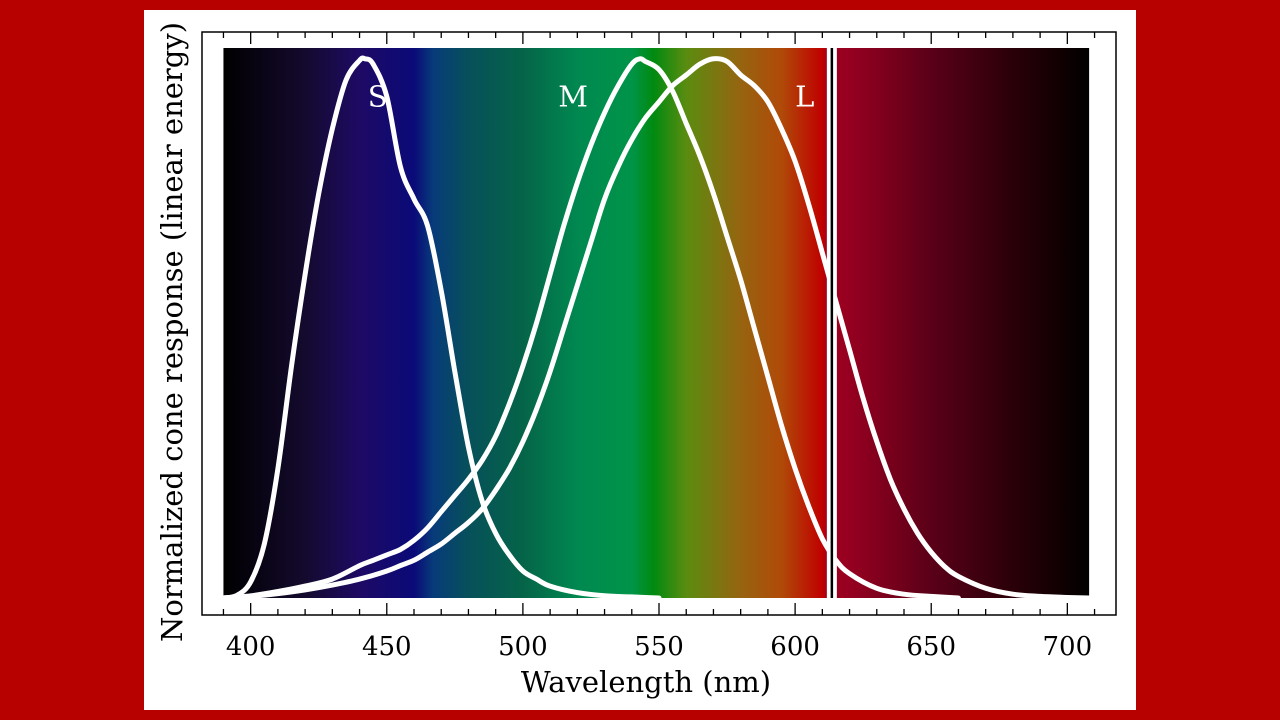  I want to click on y-axis-title: Normalized cone response (linear energy), so click(172, 332).